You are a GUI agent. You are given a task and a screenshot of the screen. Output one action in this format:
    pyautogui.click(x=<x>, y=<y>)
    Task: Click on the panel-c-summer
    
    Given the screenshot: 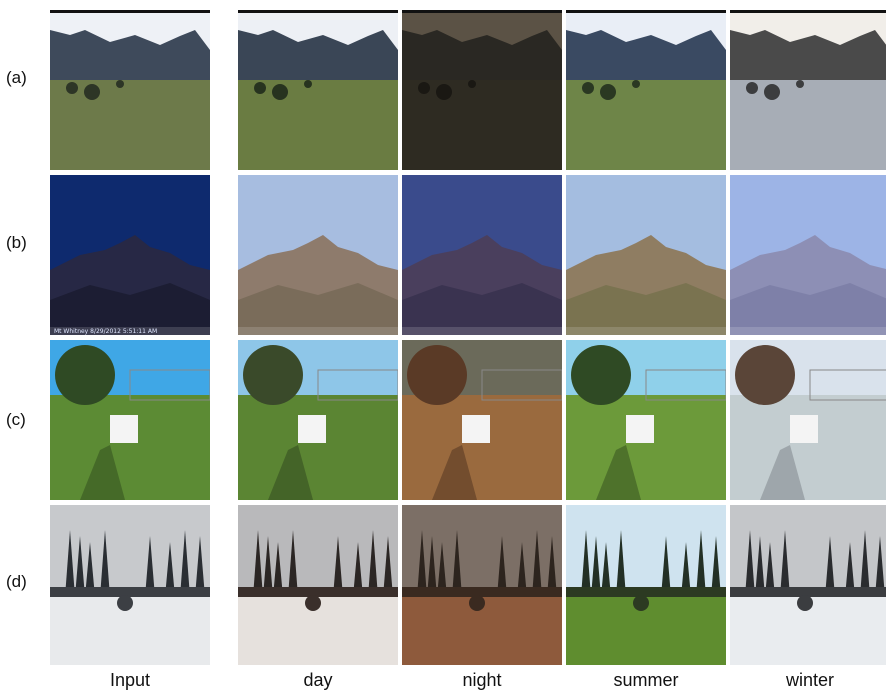 What is the action you would take?
    pyautogui.click(x=646, y=420)
    